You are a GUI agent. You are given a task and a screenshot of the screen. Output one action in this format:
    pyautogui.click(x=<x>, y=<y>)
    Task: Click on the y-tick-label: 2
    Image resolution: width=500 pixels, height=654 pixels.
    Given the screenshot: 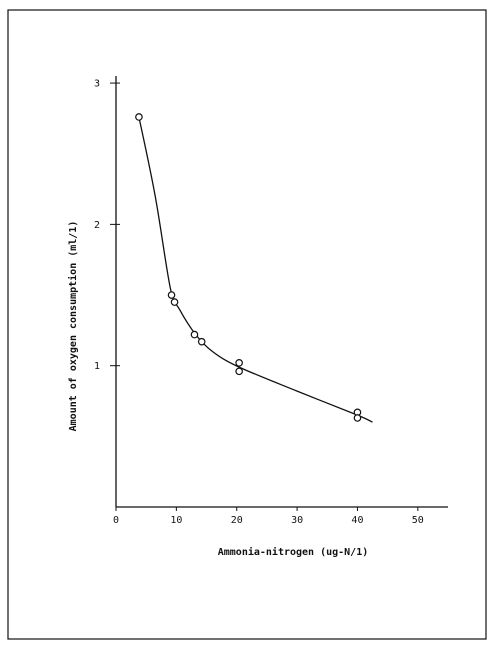 What is the action you would take?
    pyautogui.click(x=97, y=225)
    